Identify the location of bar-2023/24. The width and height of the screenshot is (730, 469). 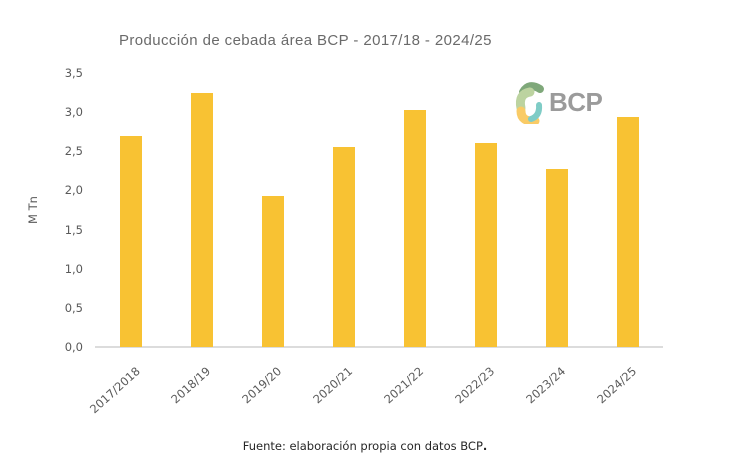
(557, 258).